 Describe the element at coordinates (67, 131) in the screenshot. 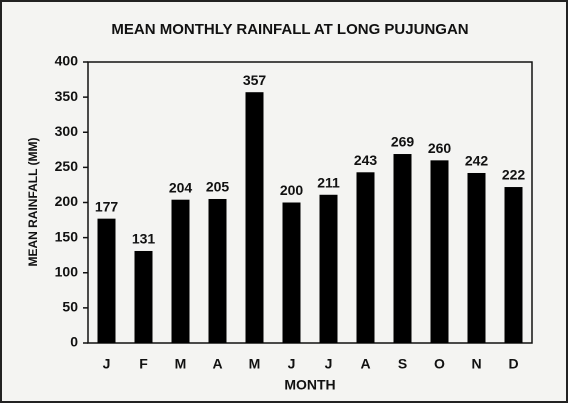

I see `y-tick-label: 300` at that location.